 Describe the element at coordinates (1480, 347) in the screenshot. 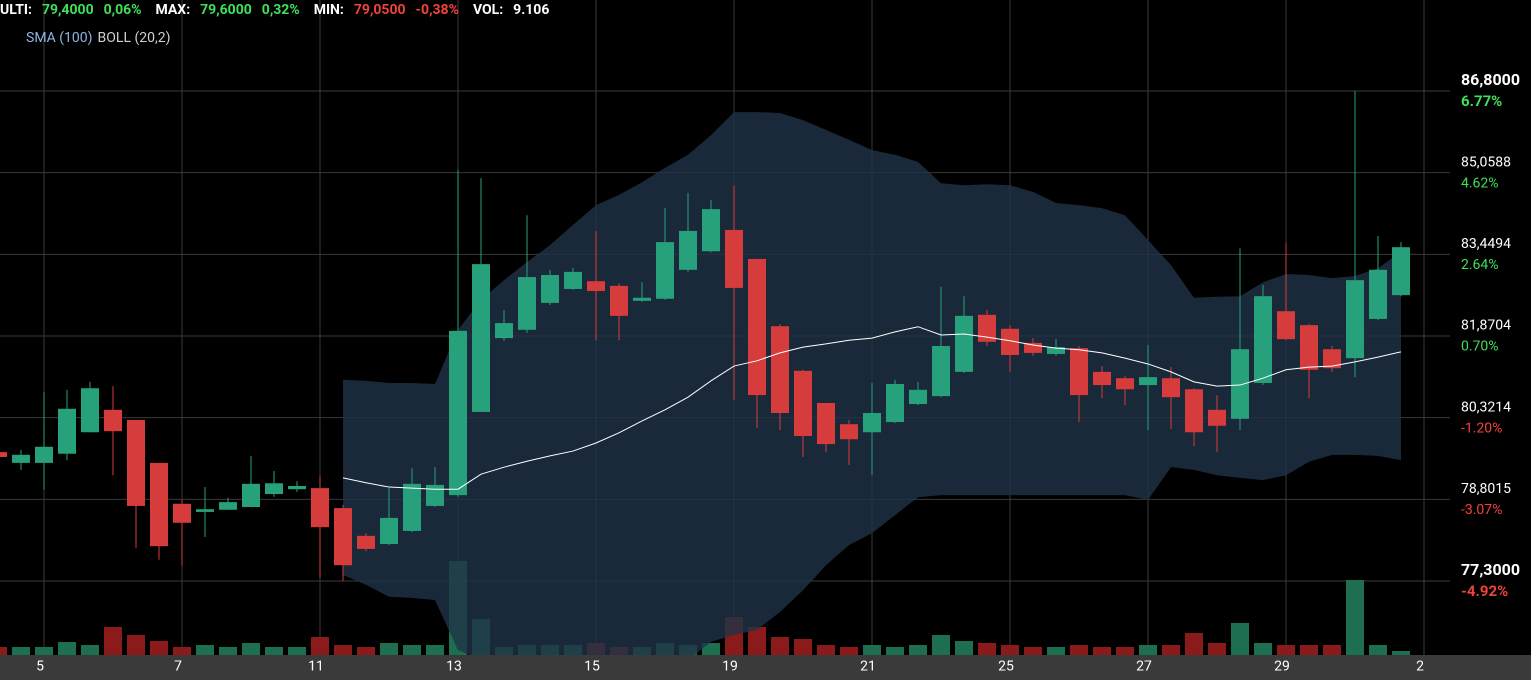

I see `y-tick-change: 0.70%` at that location.